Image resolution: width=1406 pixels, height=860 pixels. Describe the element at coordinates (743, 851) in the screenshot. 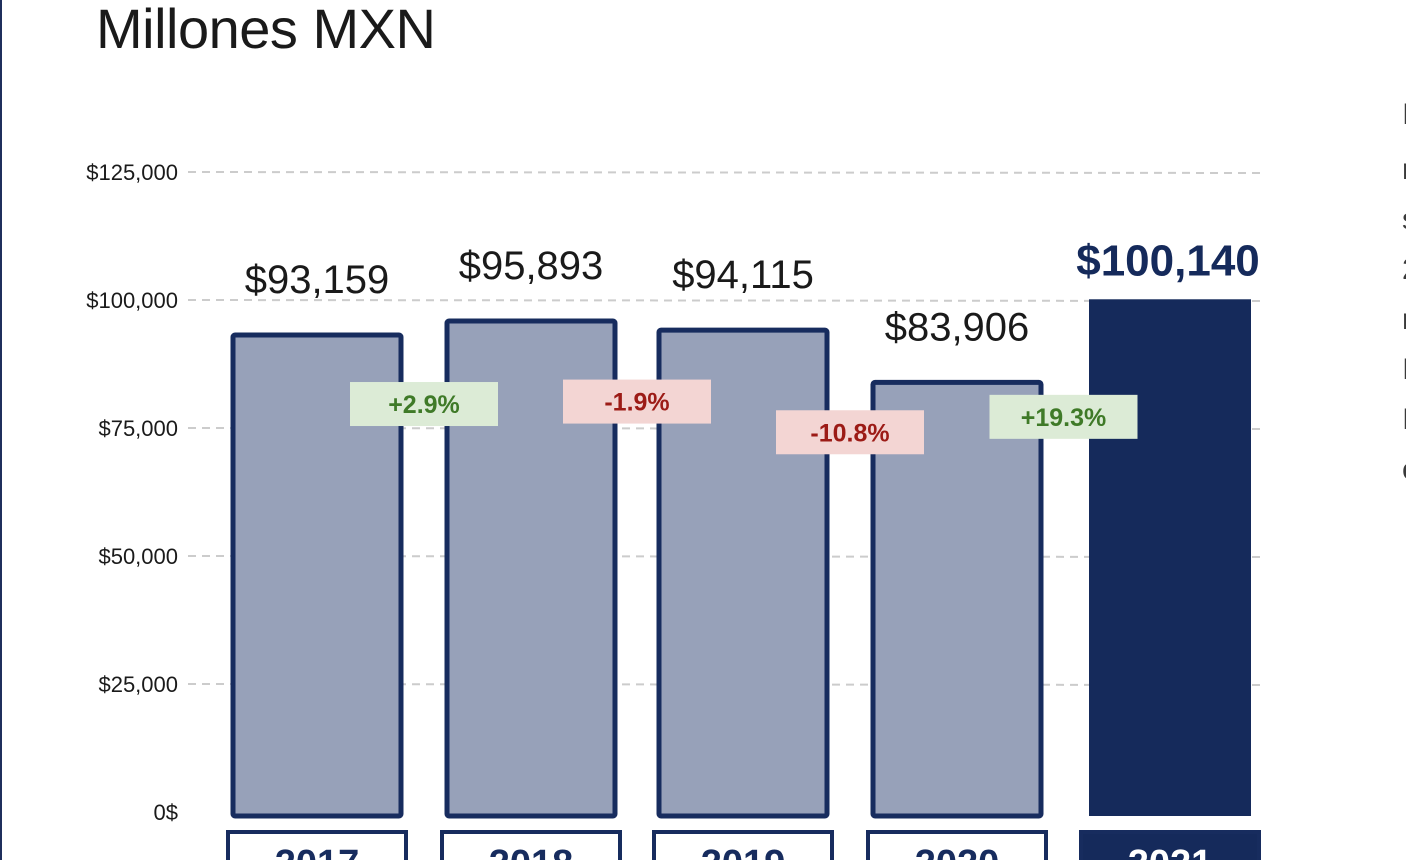

I see `x-tick-label: 2019` at that location.